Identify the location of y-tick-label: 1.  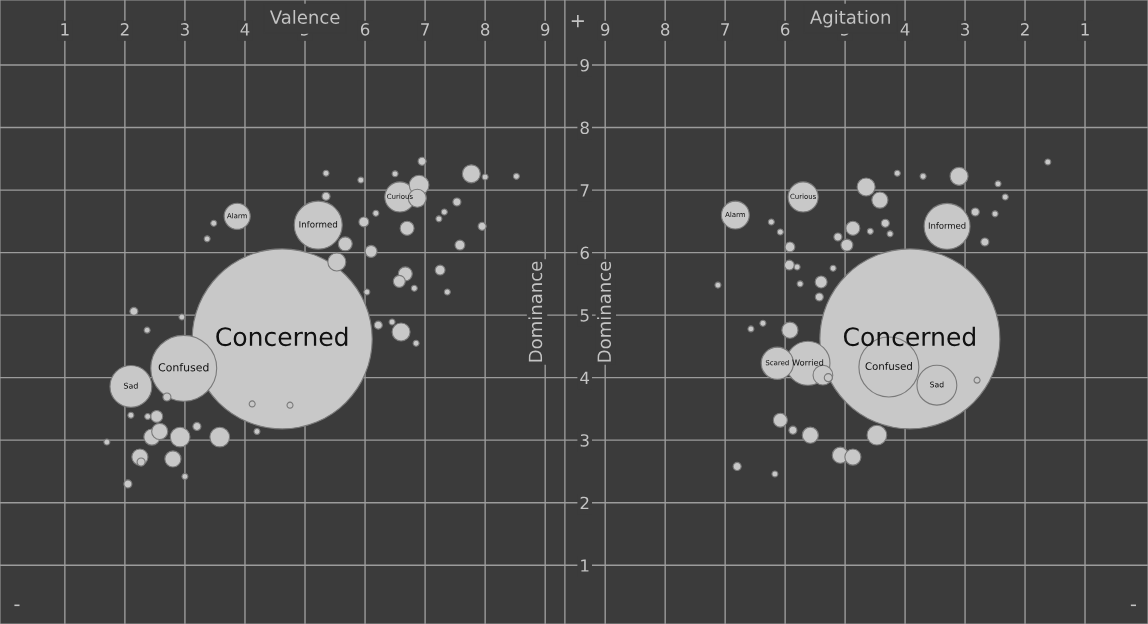
(585, 565).